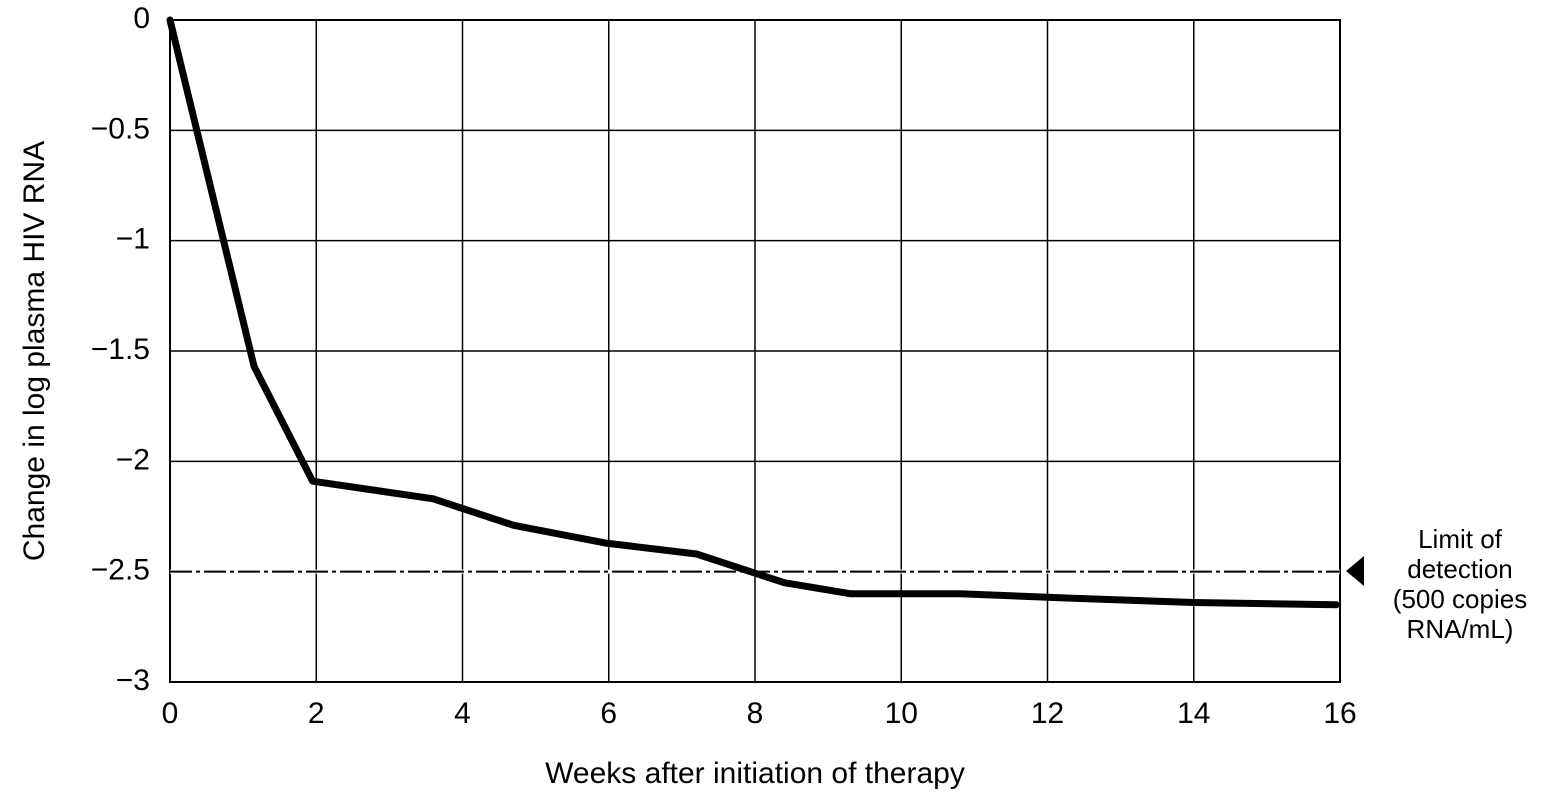 The width and height of the screenshot is (1551, 799). I want to click on x-tick-label: 14, so click(1193, 713).